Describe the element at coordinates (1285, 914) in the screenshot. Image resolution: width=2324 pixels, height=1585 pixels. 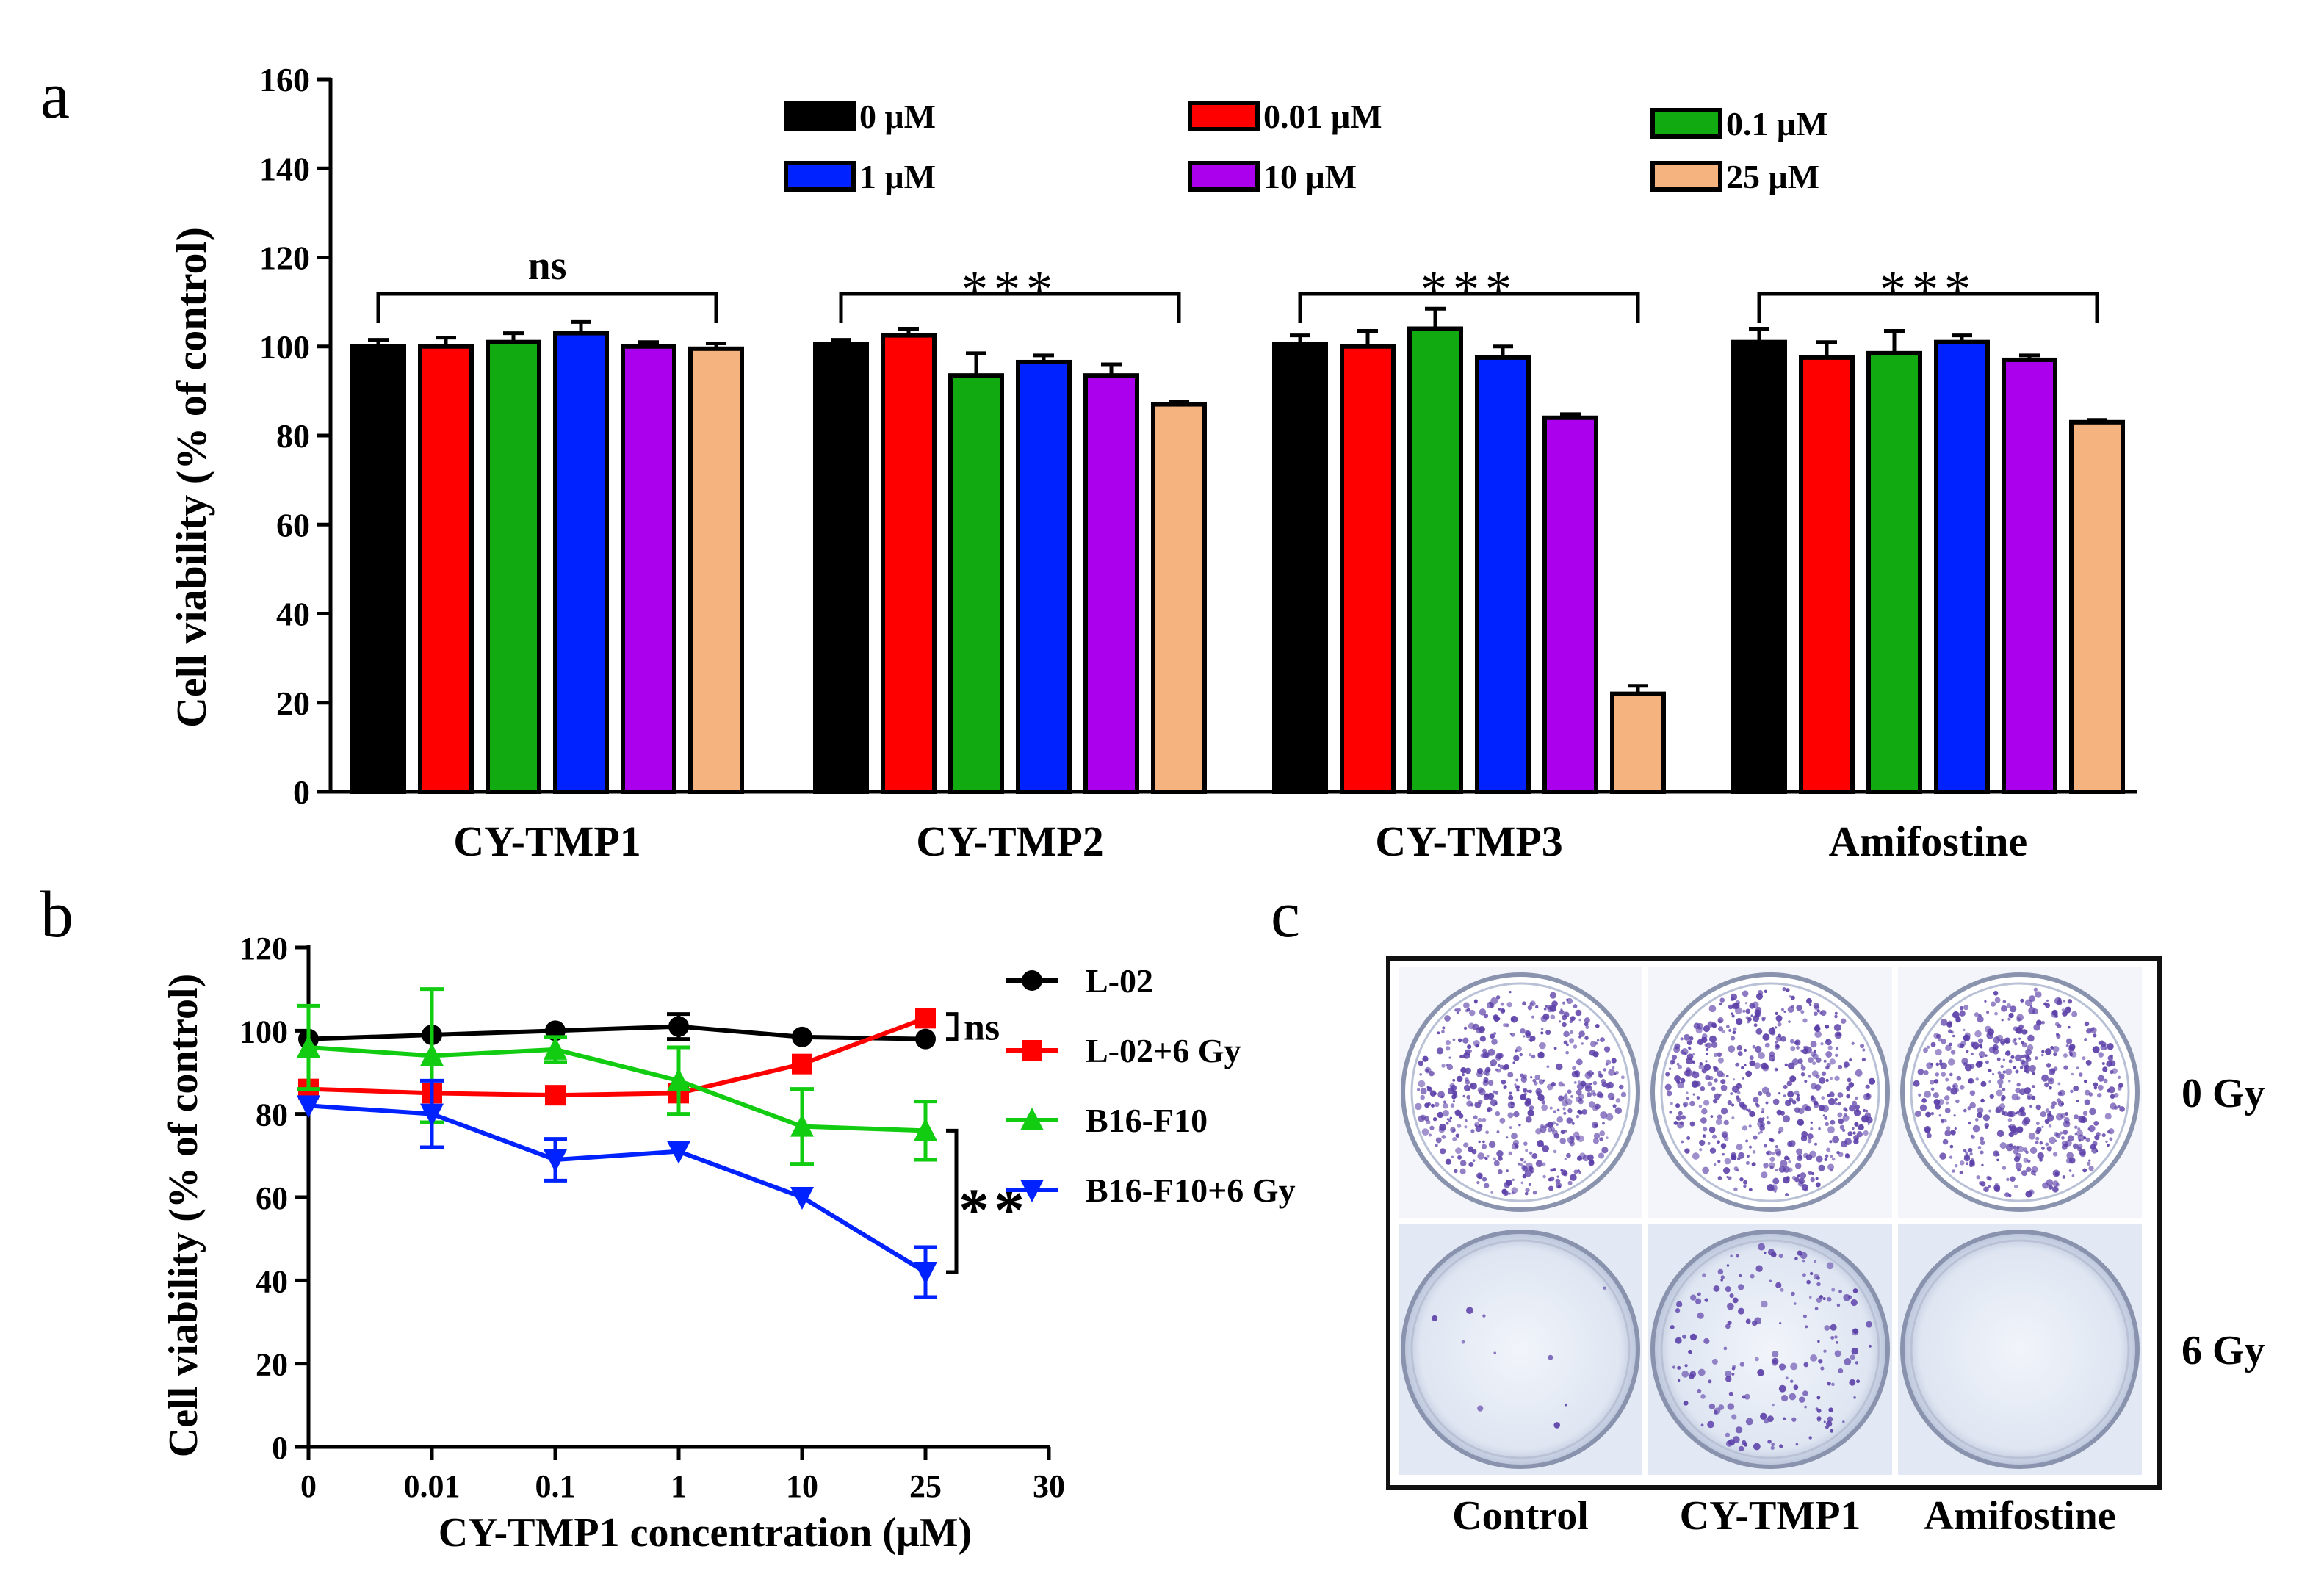
I see `panel-label-c: c` at that location.